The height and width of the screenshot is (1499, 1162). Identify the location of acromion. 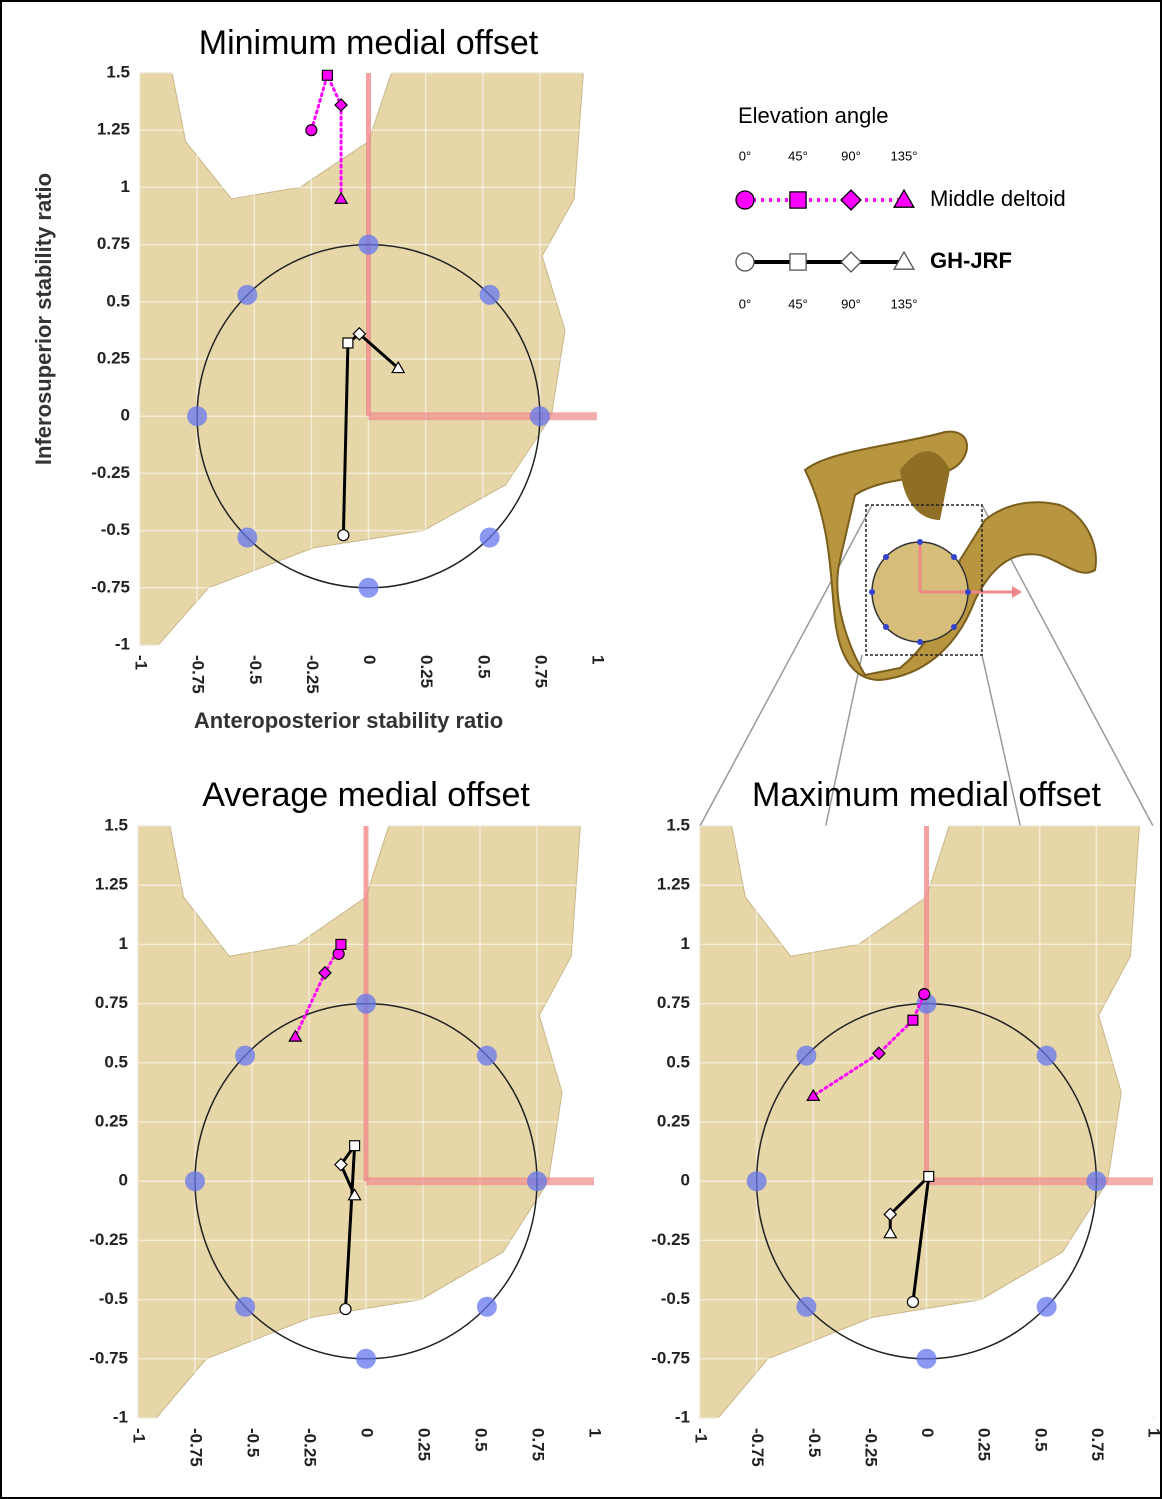
(925, 485).